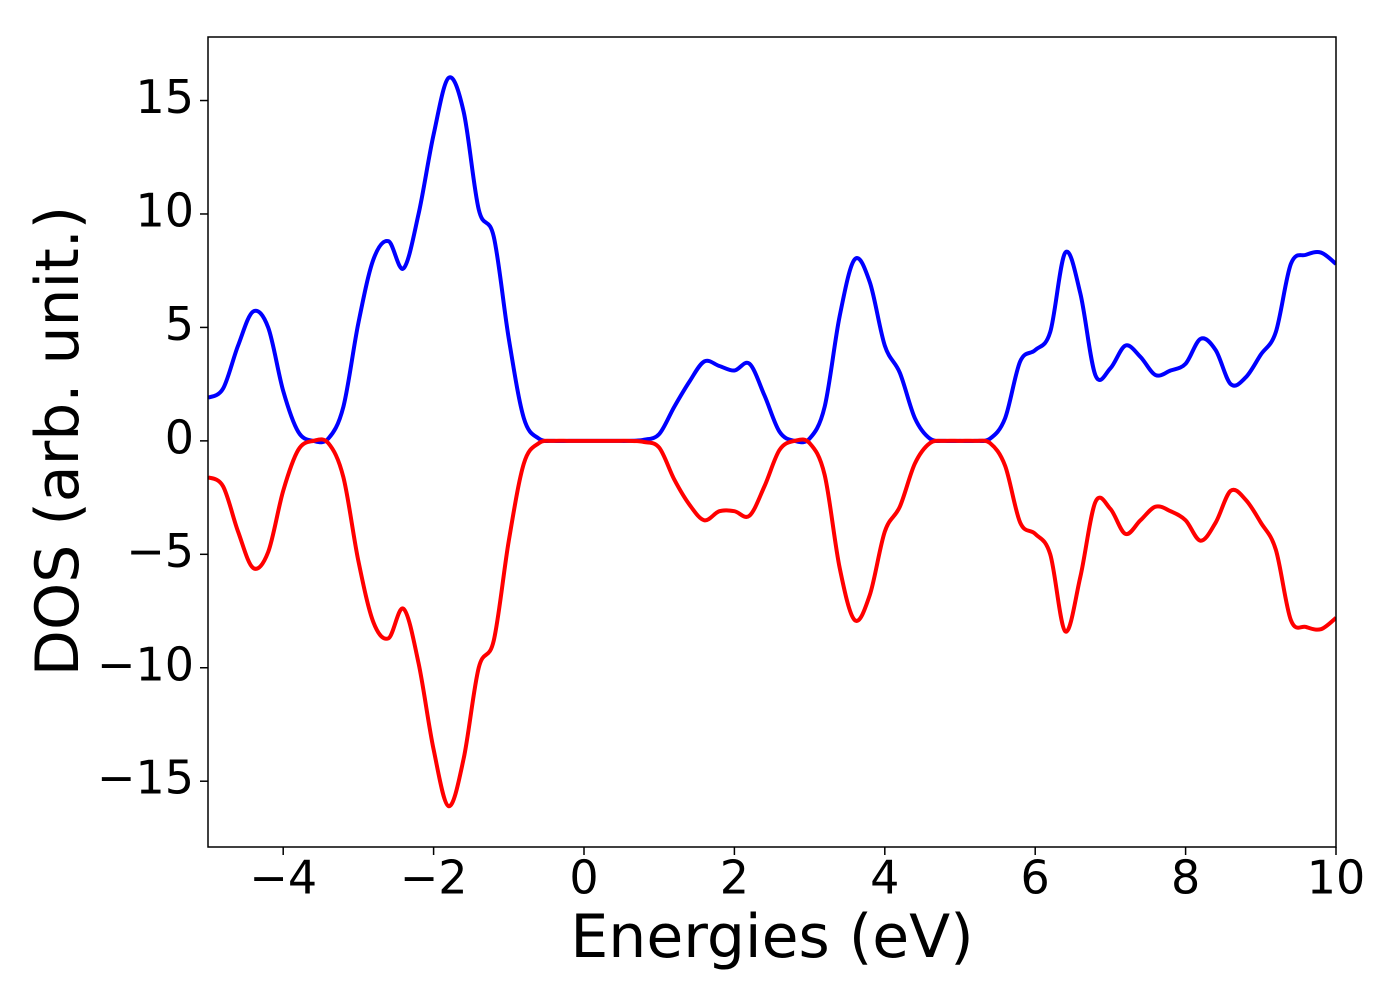 Image resolution: width=1400 pixels, height=1000 pixels. I want to click on x-axis-label: Energies (eV), so click(771, 937).